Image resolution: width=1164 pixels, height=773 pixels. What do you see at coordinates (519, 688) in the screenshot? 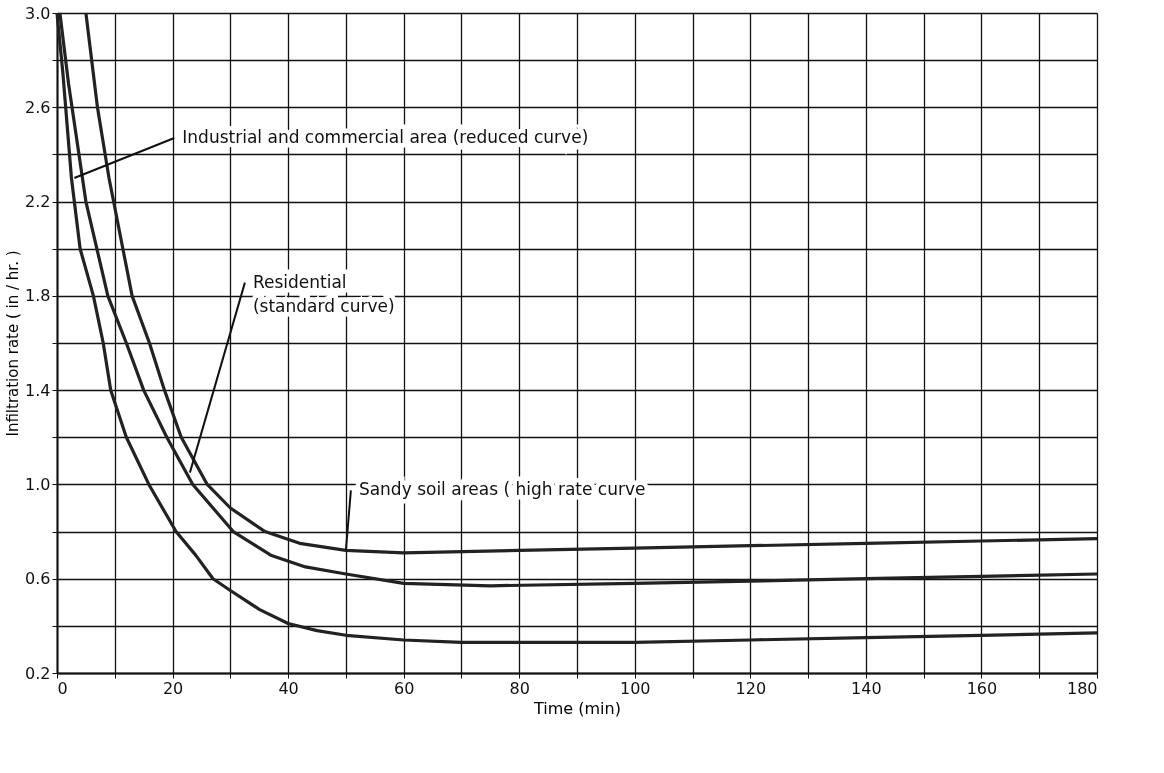
I see `x-tick-label: 80` at bounding box center [519, 688].